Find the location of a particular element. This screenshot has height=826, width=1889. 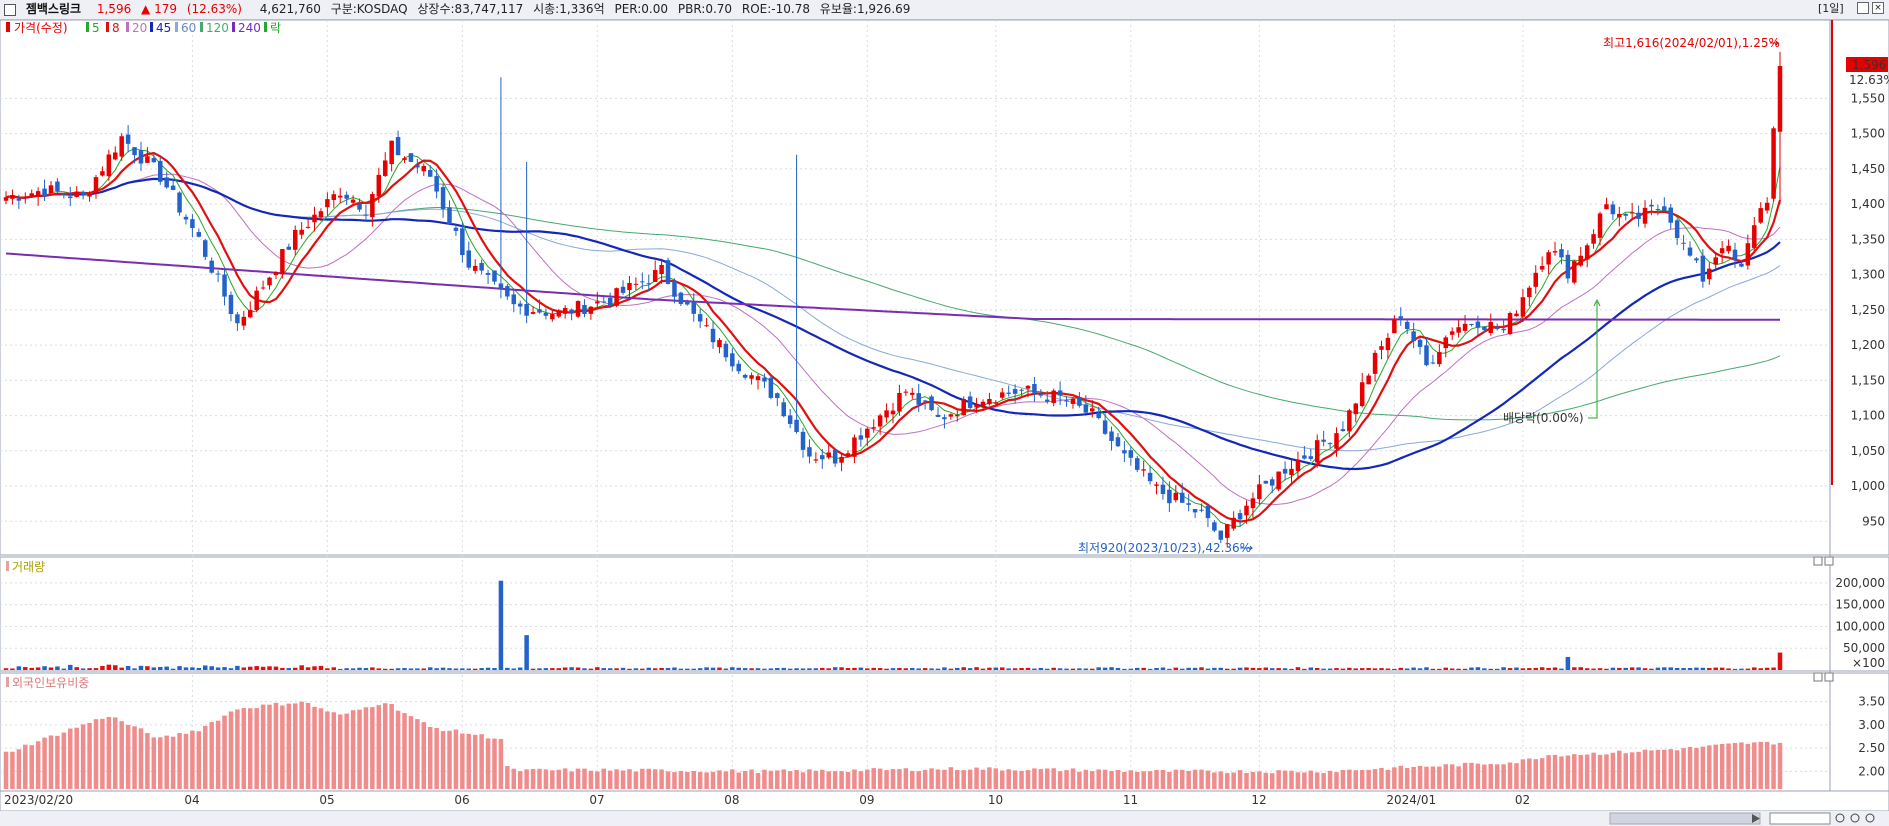

panel-controls is located at coordinates (1823, 619).